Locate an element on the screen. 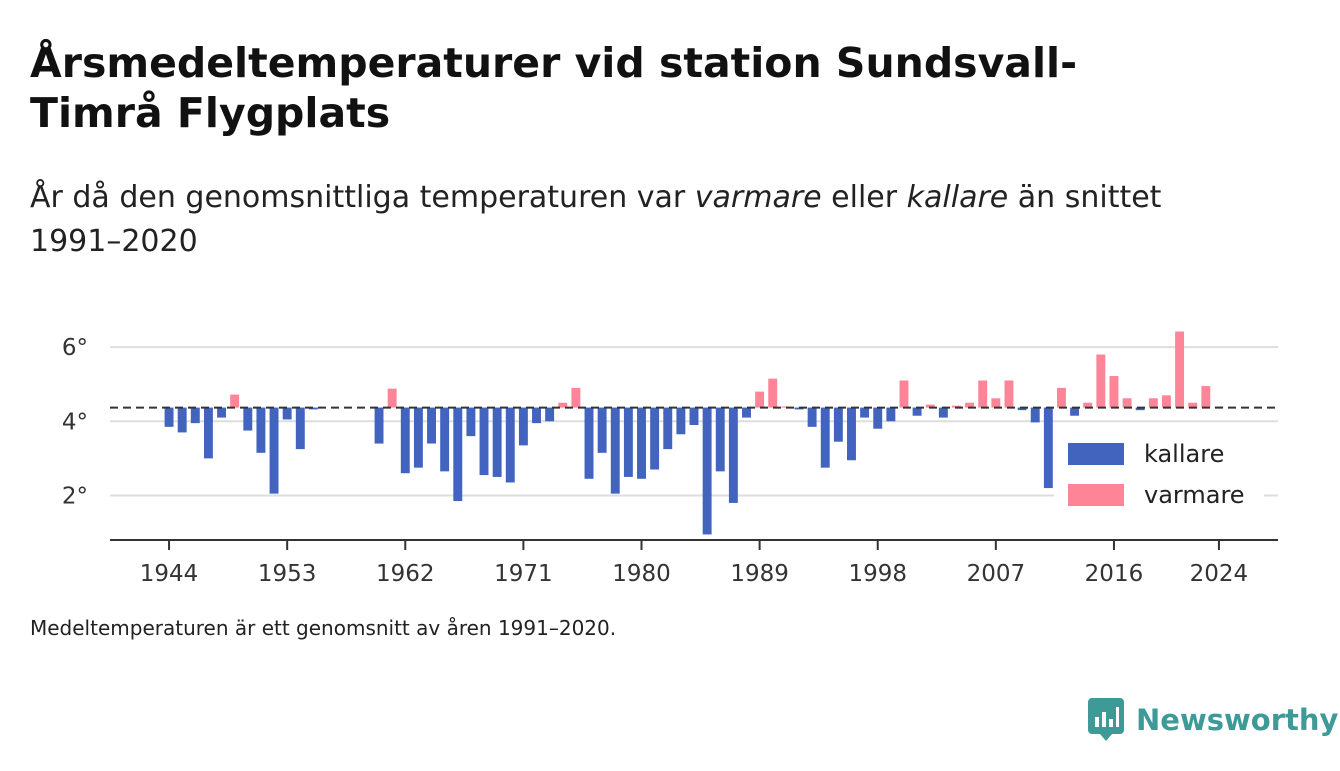 The image size is (1340, 771). bar-2003 is located at coordinates (943, 412).